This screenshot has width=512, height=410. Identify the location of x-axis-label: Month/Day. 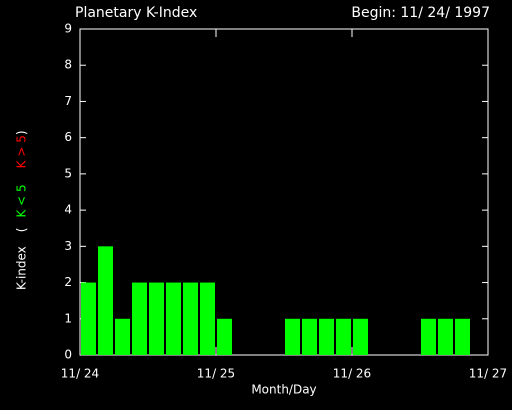
(283, 390).